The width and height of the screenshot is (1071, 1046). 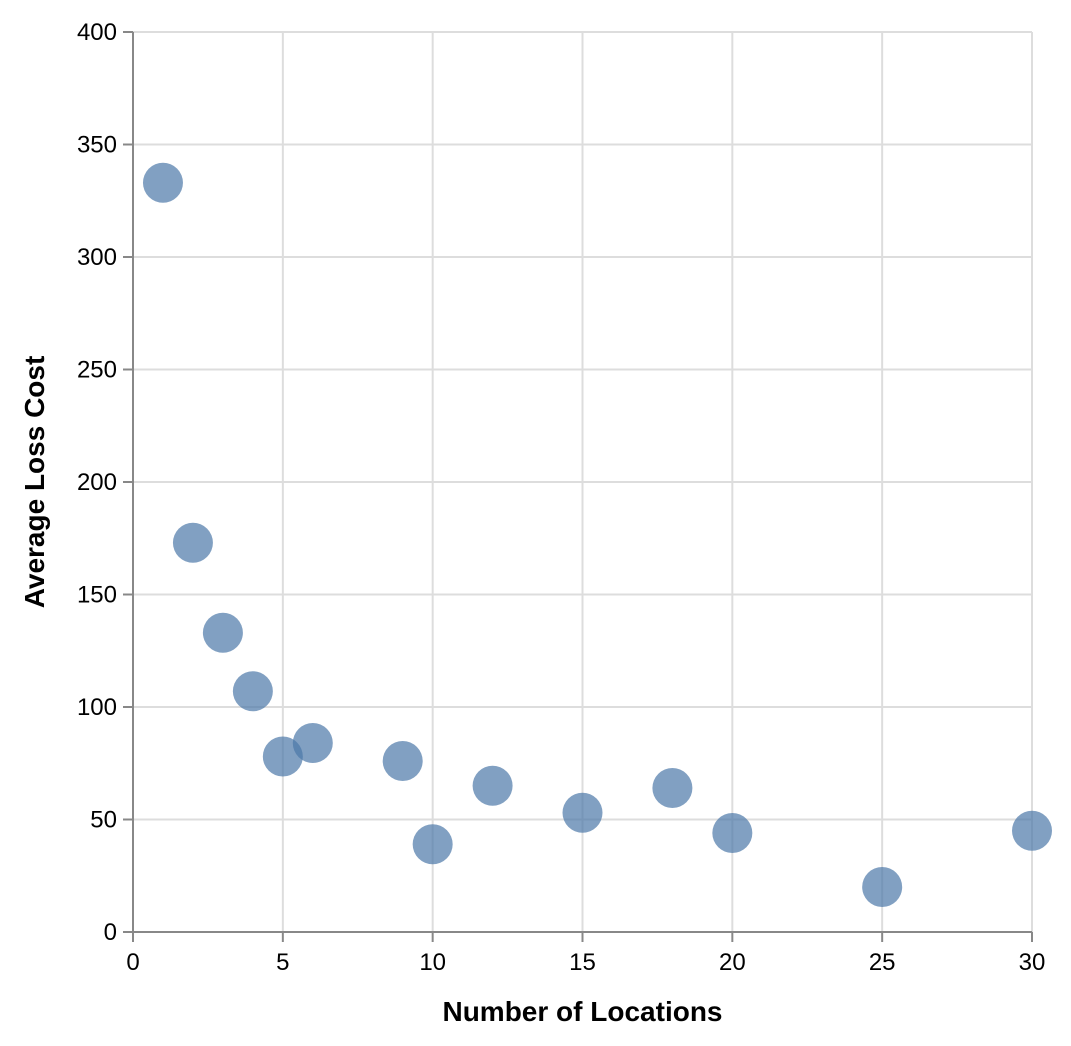 I want to click on x-tick-label: 30, so click(x=1032, y=962).